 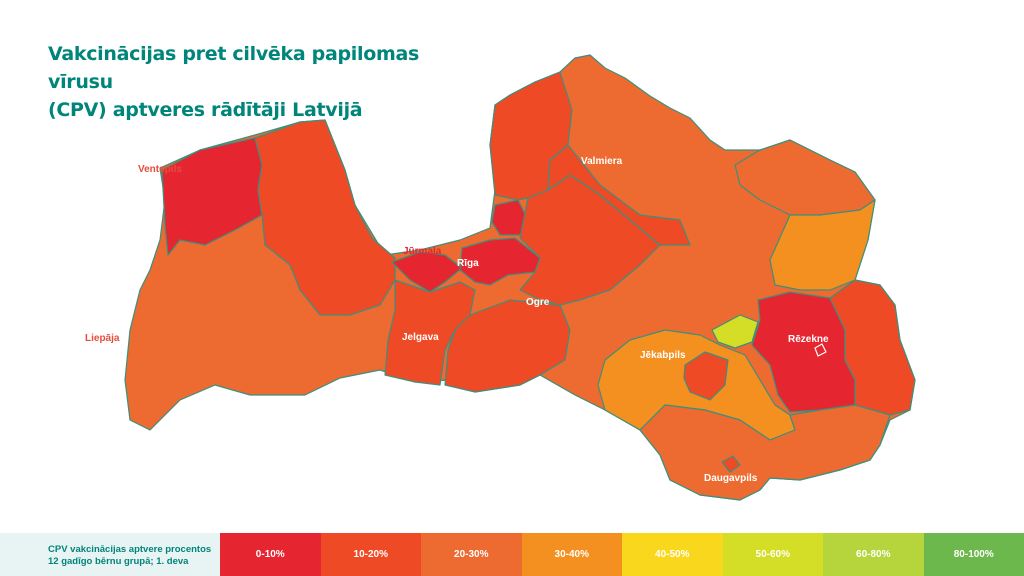 What do you see at coordinates (212, 196) in the screenshot?
I see `region-ventspils` at bounding box center [212, 196].